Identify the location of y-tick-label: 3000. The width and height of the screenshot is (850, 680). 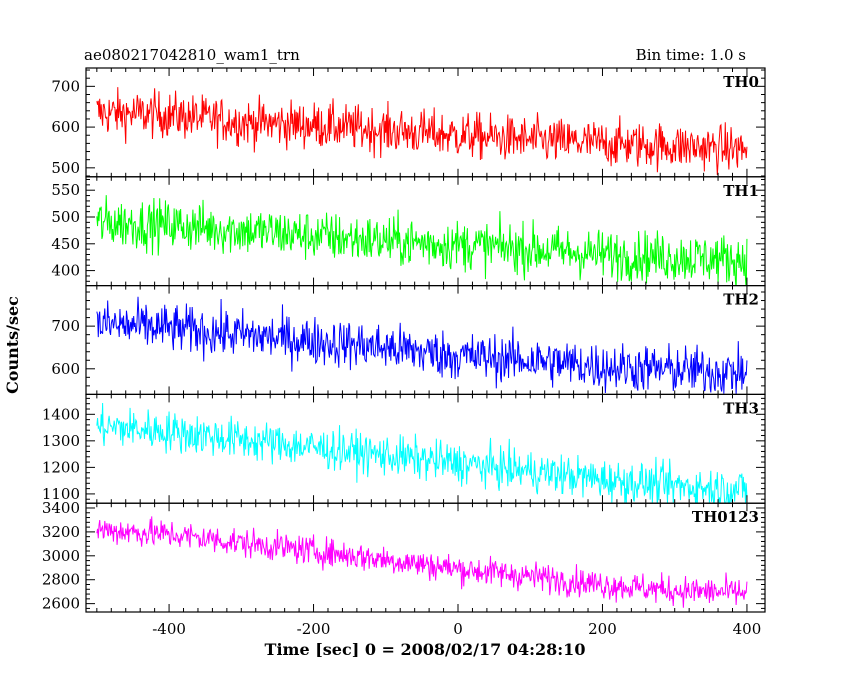
(61, 556).